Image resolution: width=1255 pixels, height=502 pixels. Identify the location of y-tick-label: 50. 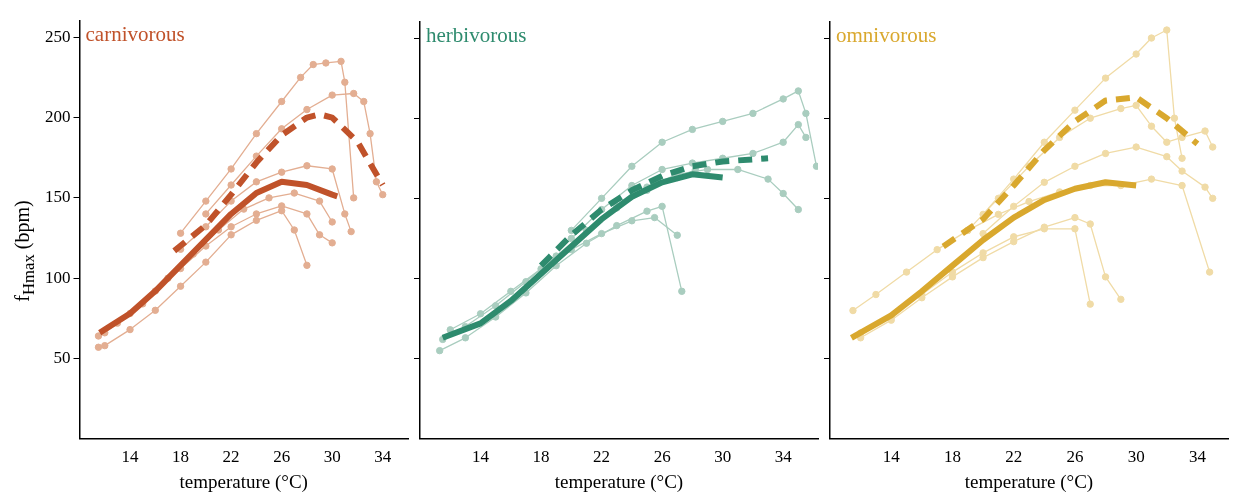
(62, 357).